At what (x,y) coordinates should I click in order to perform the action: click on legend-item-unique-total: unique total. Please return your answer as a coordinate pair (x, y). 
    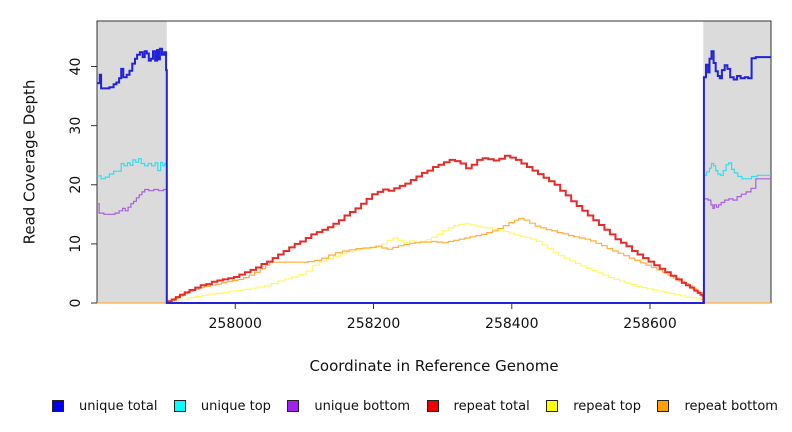
    Looking at the image, I should click on (104, 406).